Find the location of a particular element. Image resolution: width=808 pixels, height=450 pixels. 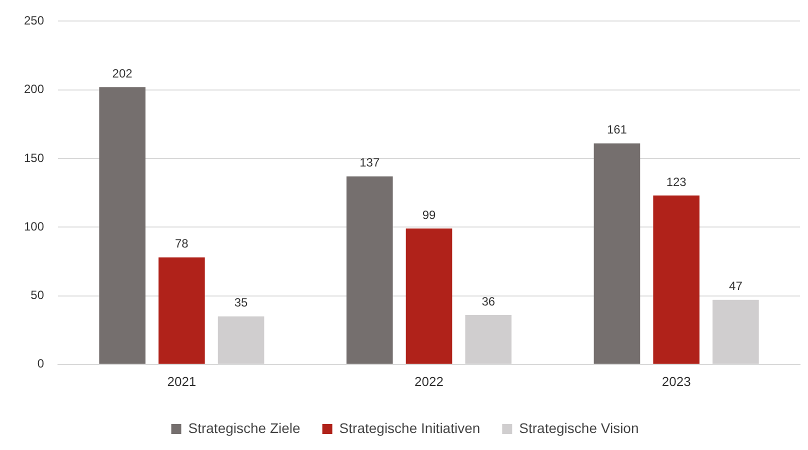

y-tick-label: 150 is located at coordinates (34, 157).